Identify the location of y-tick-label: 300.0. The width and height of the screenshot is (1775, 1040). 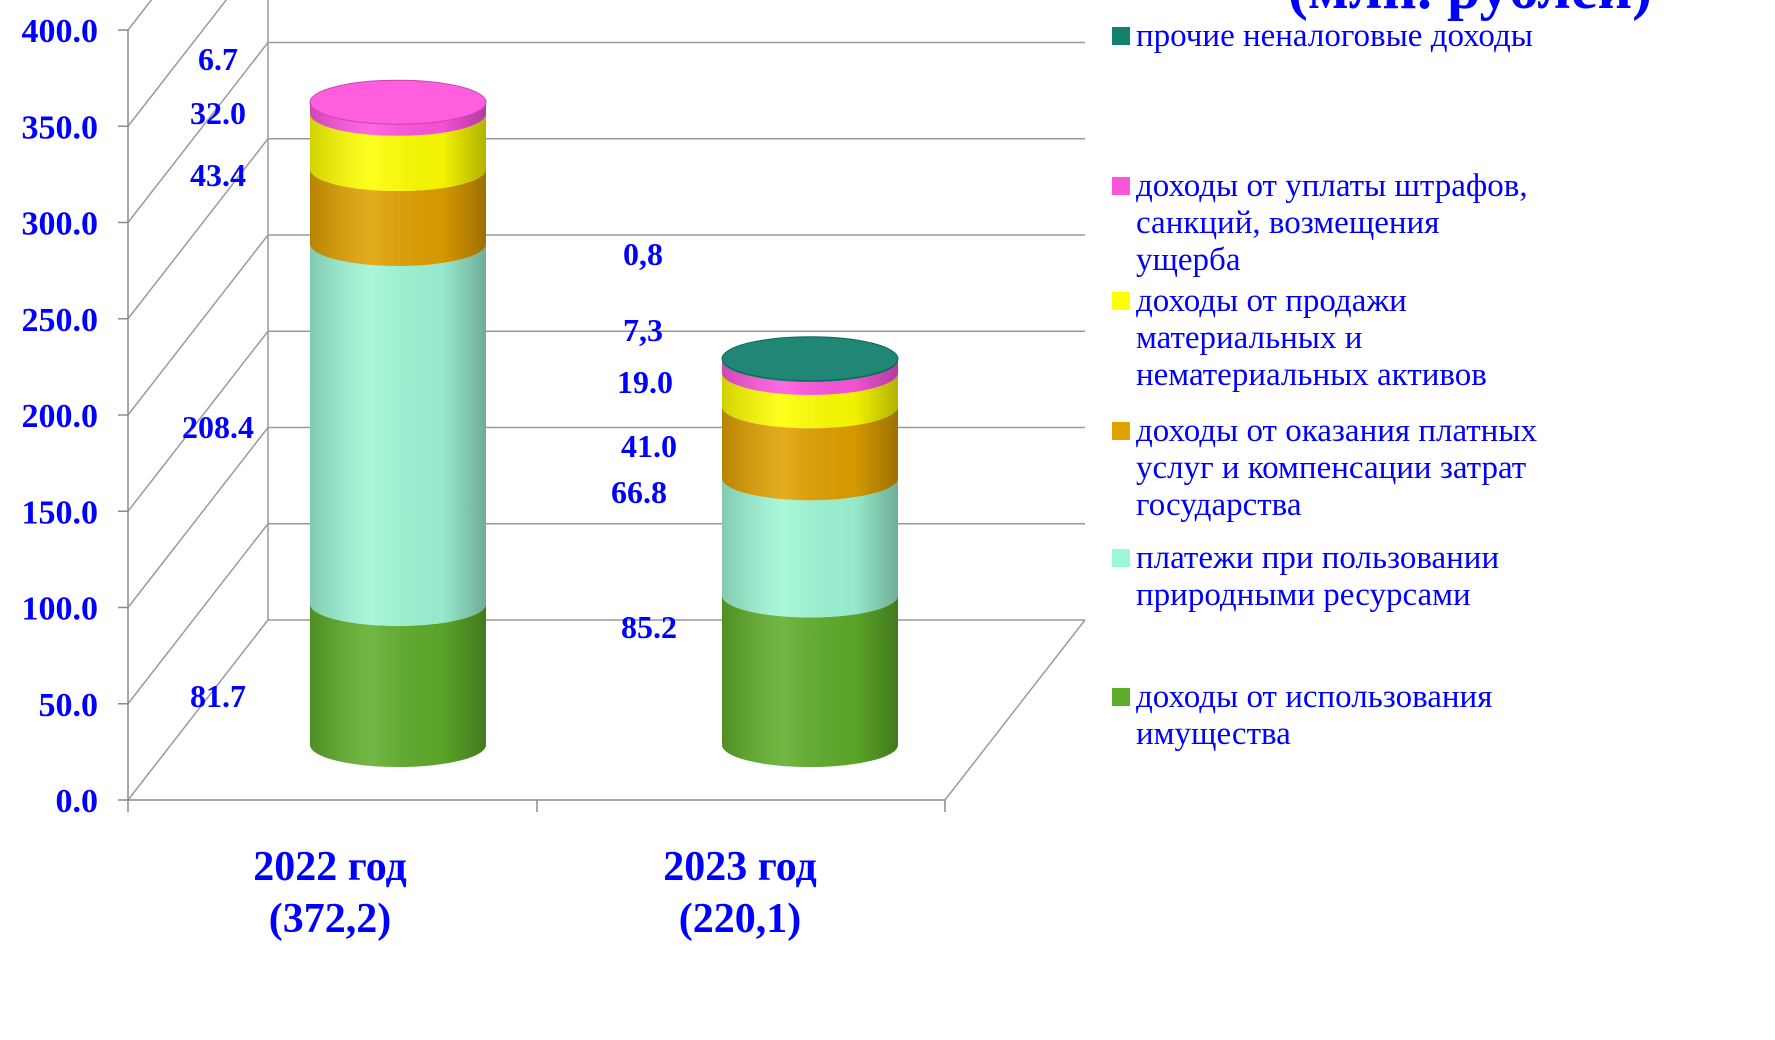
(60, 224).